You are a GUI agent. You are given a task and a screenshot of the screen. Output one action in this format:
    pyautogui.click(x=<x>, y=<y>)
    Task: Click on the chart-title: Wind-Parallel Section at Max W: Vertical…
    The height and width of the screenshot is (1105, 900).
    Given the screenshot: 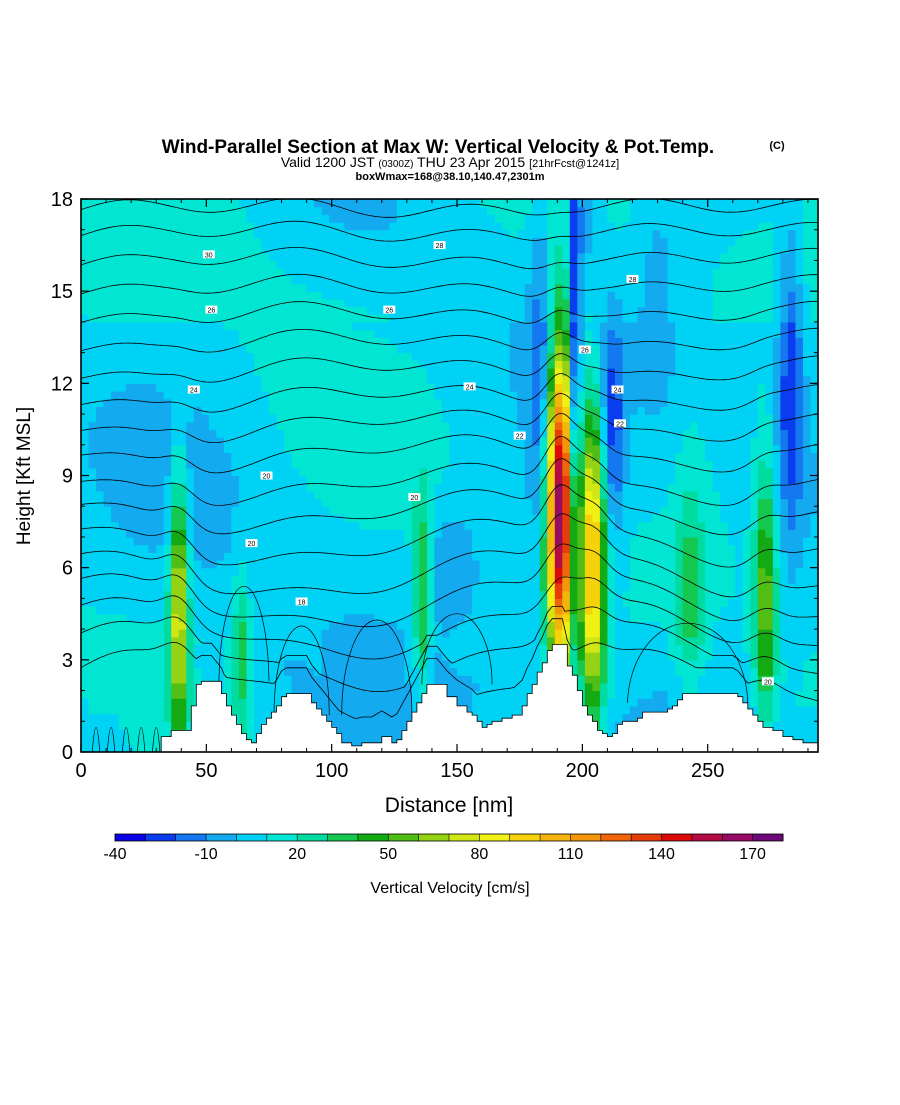 What is the action you would take?
    pyautogui.click(x=438, y=147)
    